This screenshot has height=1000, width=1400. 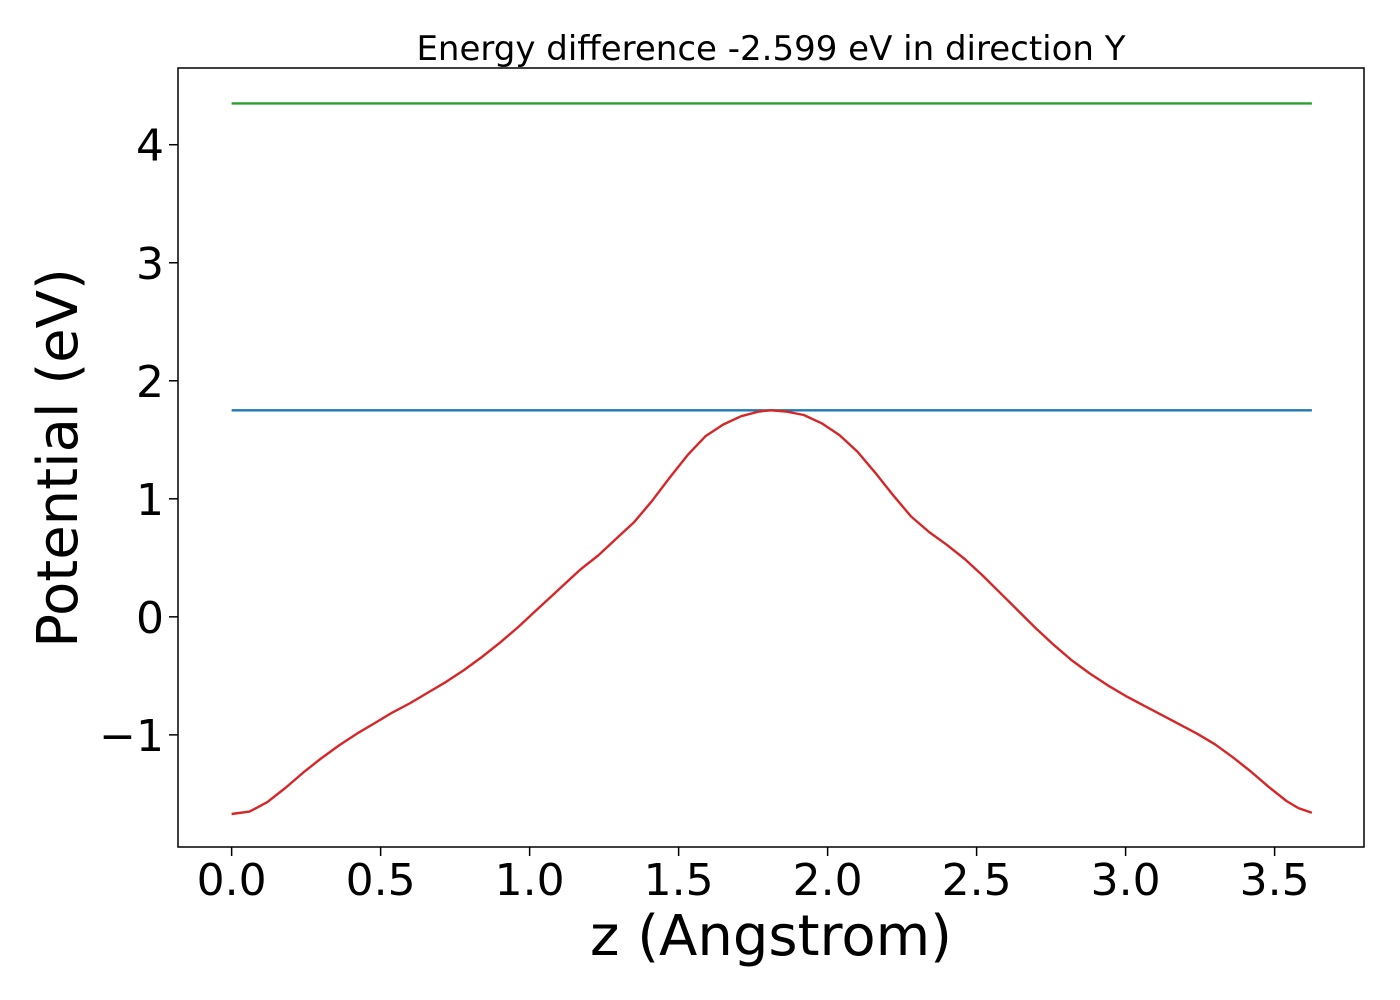 What do you see at coordinates (381, 880) in the screenshot?
I see `x-tick-label: 0.5` at bounding box center [381, 880].